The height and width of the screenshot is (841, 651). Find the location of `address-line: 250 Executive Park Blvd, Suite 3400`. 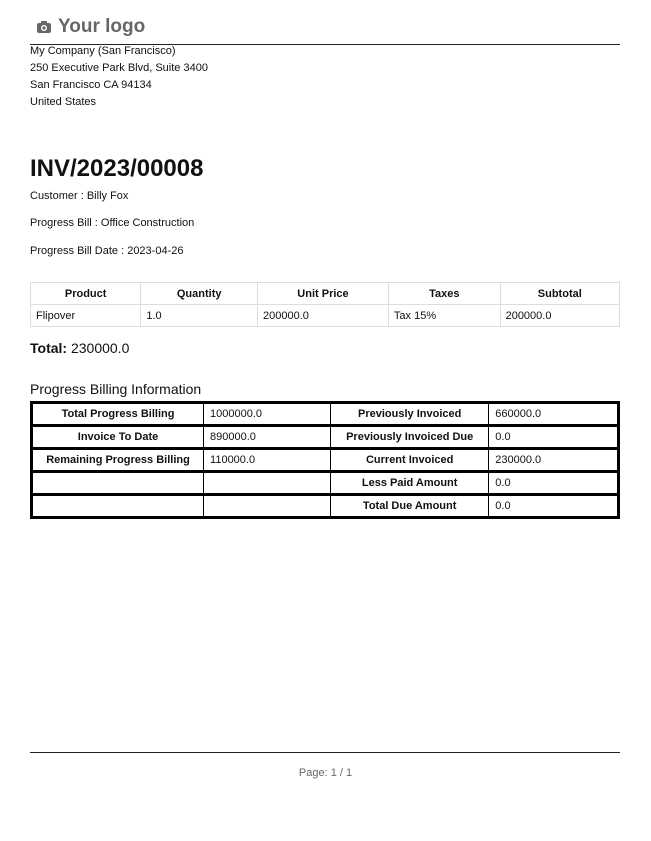

address-line: 250 Executive Park Blvd, Suite 3400 is located at coordinates (119, 68).